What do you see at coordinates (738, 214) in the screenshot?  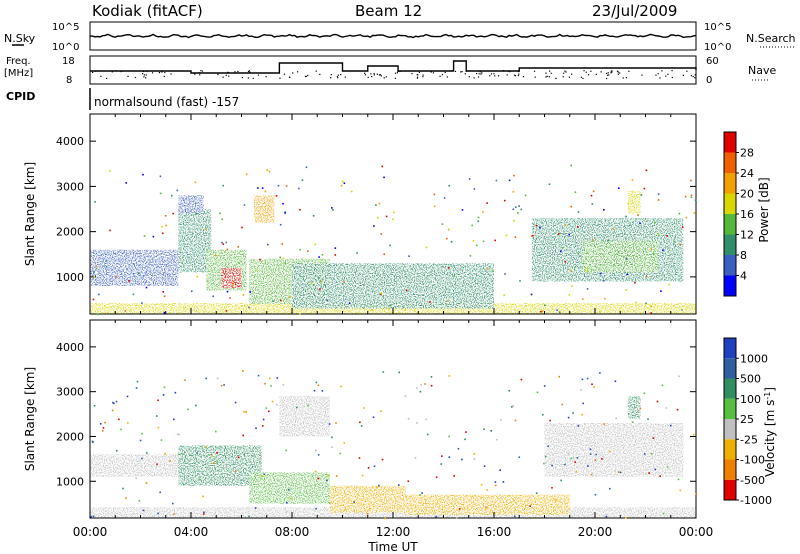 I see `power-colorbar: 4 8 12 16 20 24 28` at bounding box center [738, 214].